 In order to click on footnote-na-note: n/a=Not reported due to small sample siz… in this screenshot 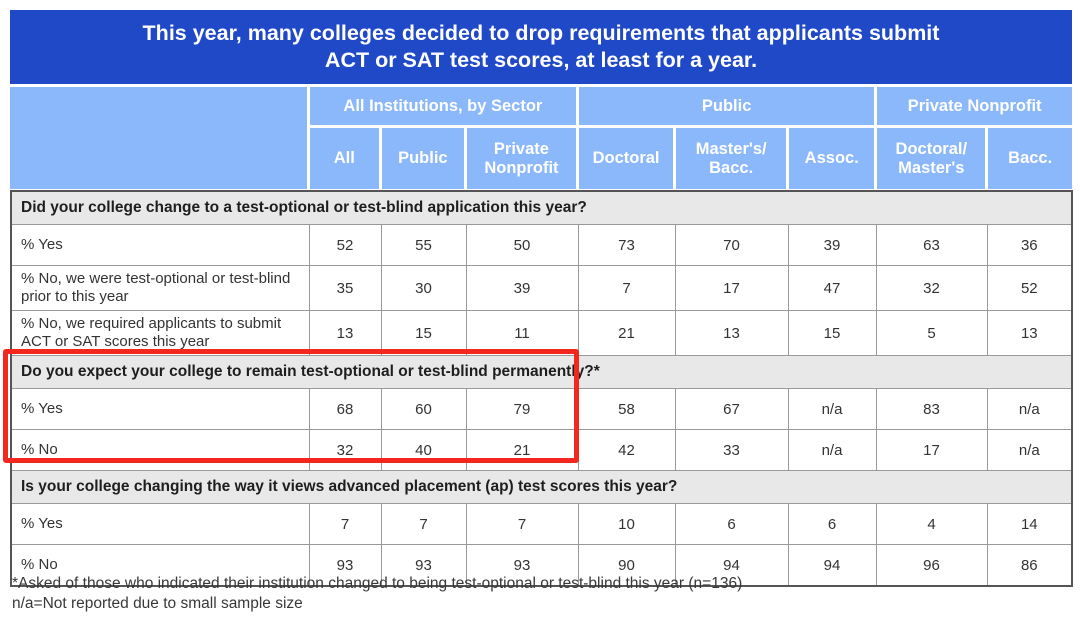, I will do `click(157, 603)`.